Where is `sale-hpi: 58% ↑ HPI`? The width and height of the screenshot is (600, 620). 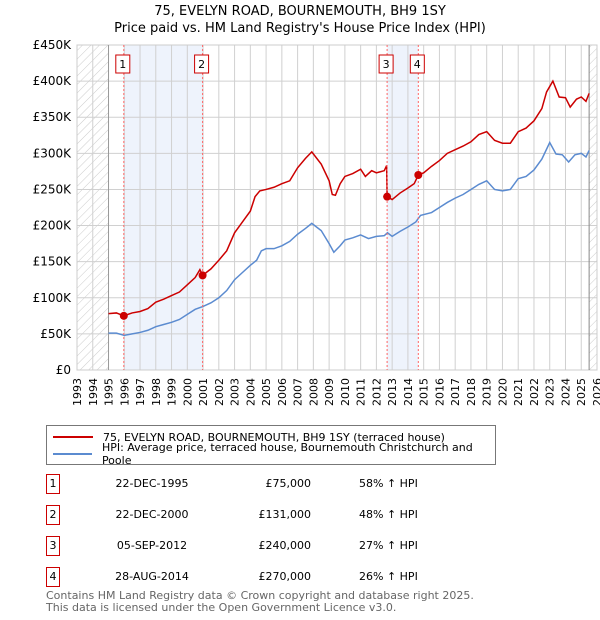 sale-hpi: 58% ↑ HPI is located at coordinates (388, 483).